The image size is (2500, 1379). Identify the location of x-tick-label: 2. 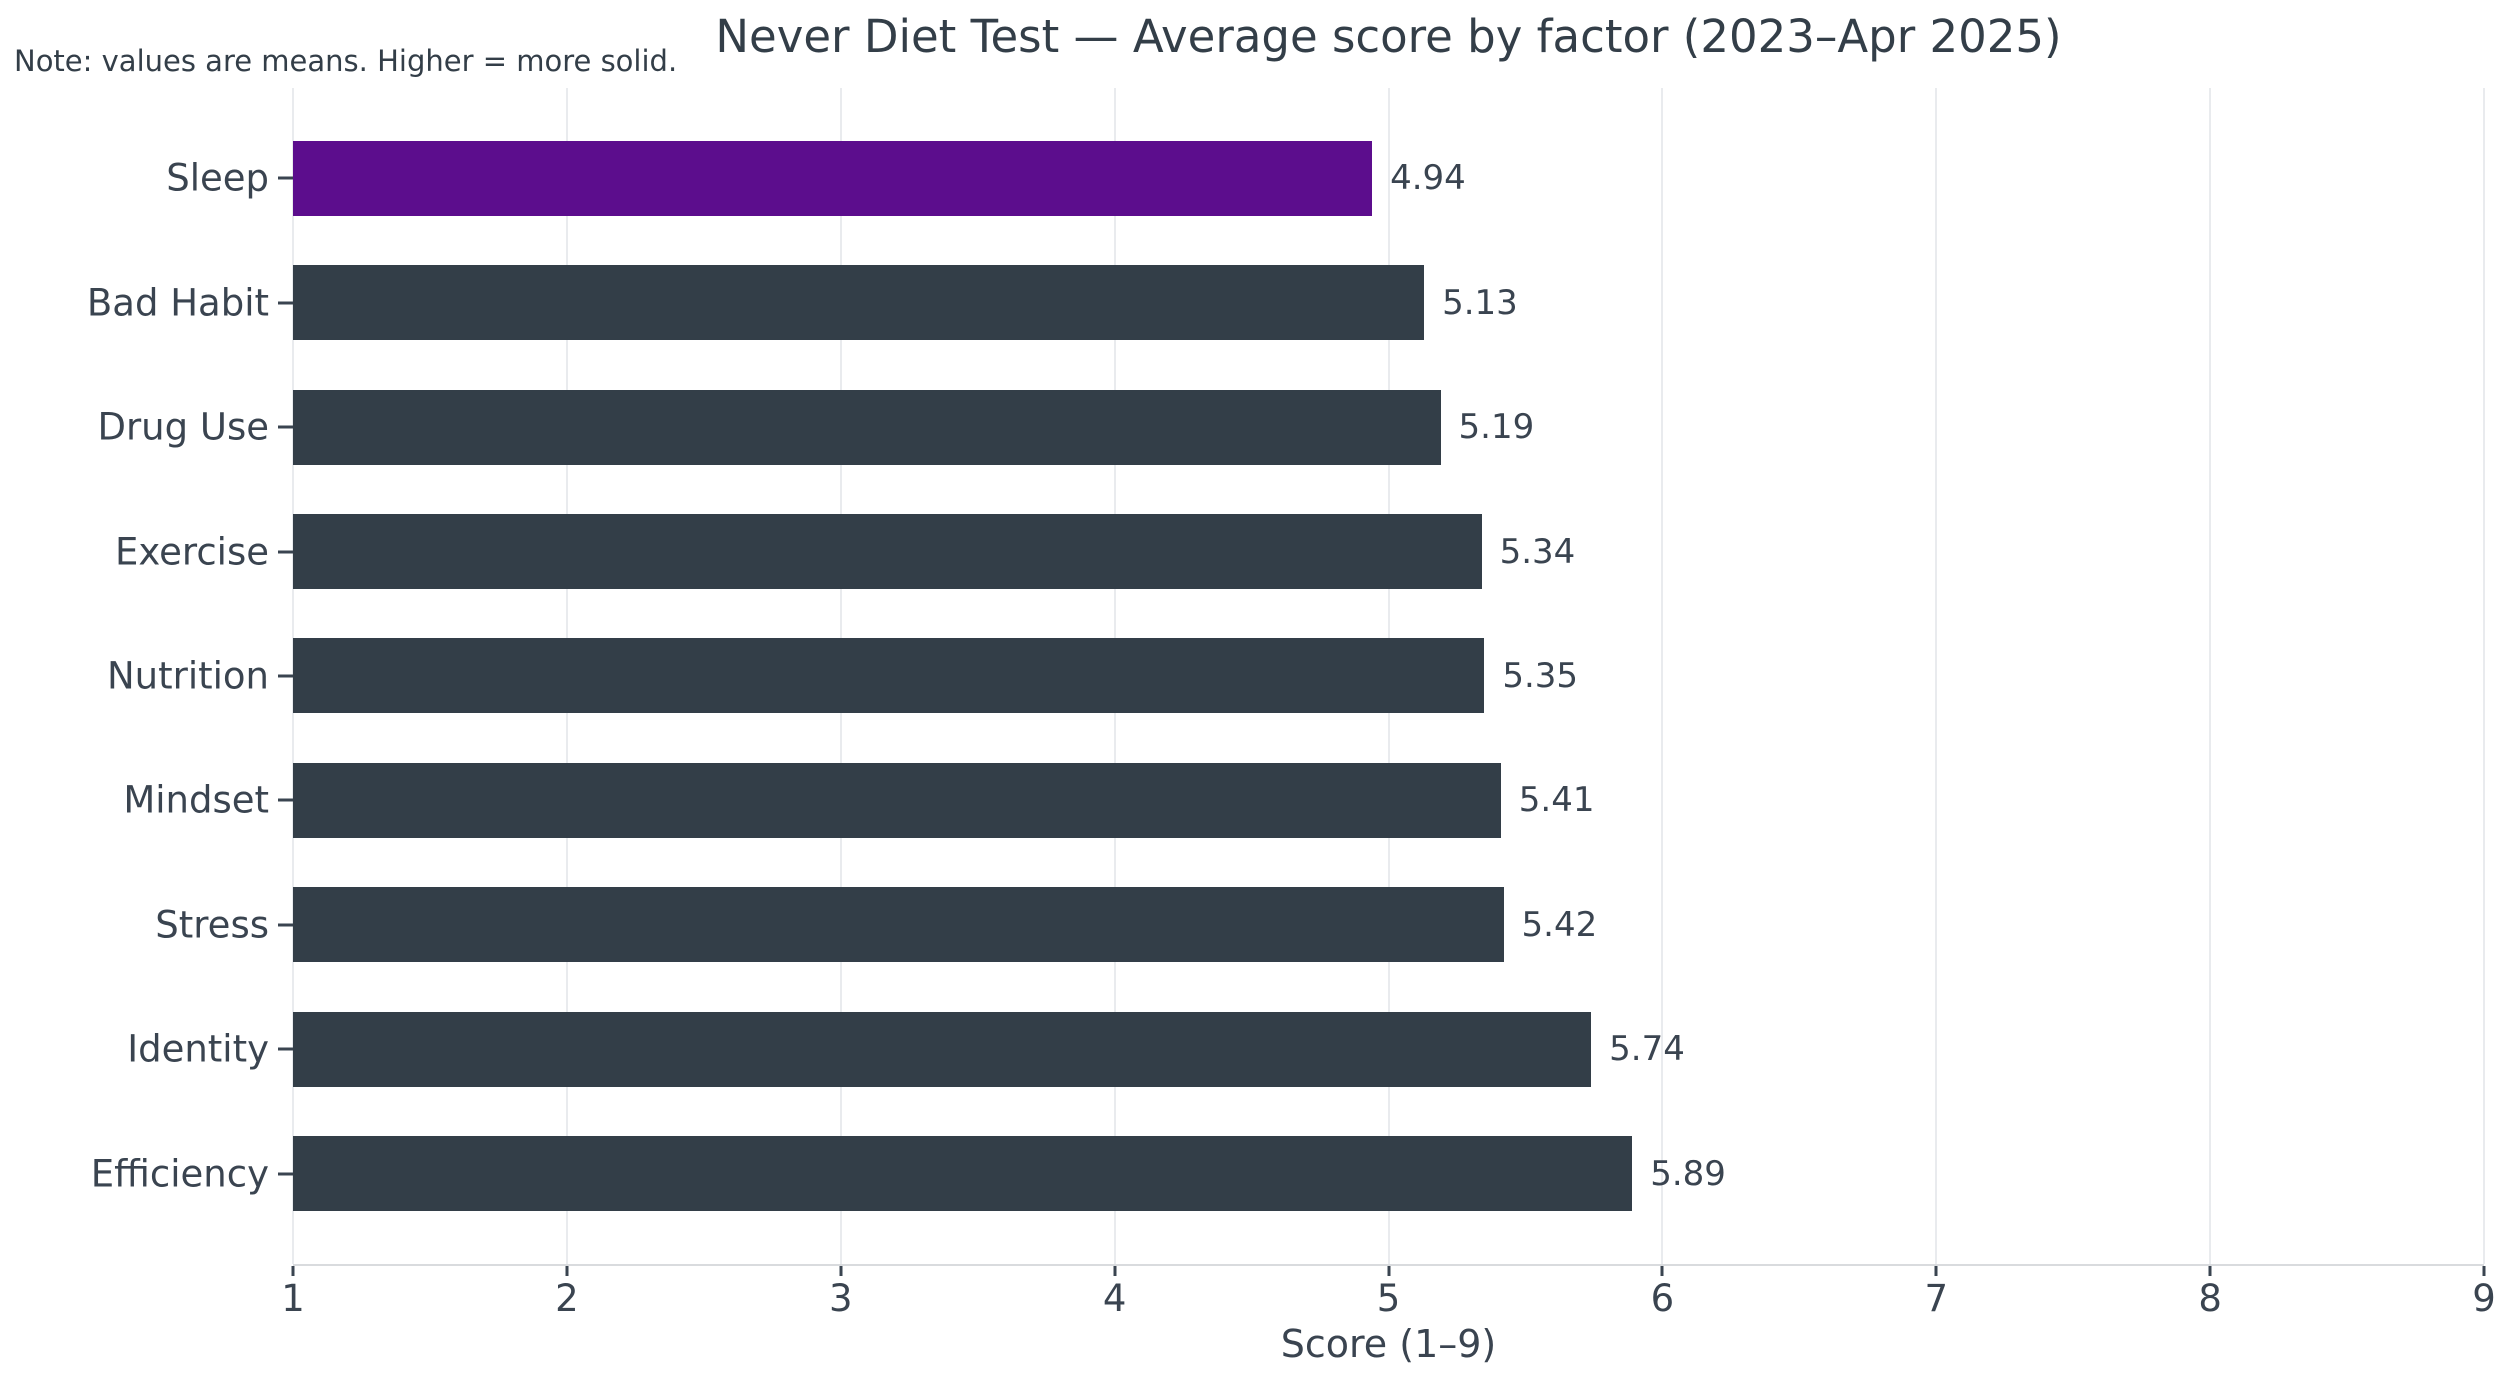
(567, 1298).